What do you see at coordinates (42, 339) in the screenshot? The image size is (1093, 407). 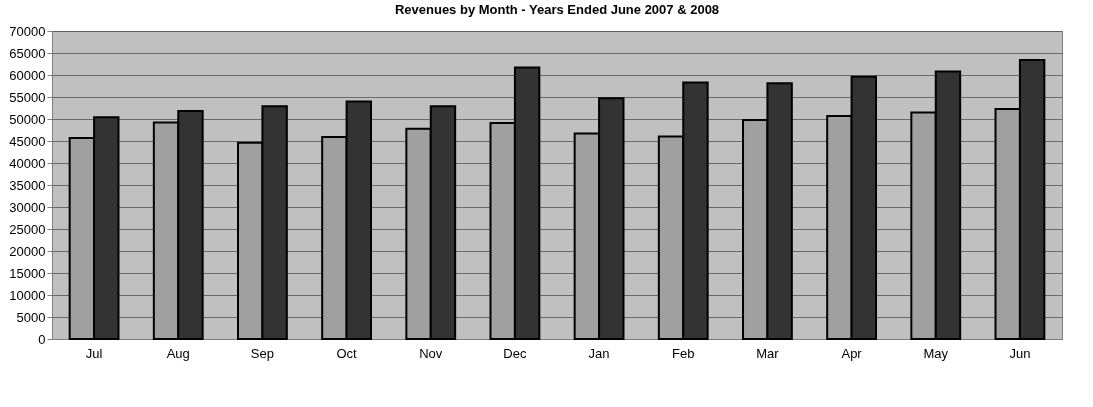 I see `y-tick-label: 0` at bounding box center [42, 339].